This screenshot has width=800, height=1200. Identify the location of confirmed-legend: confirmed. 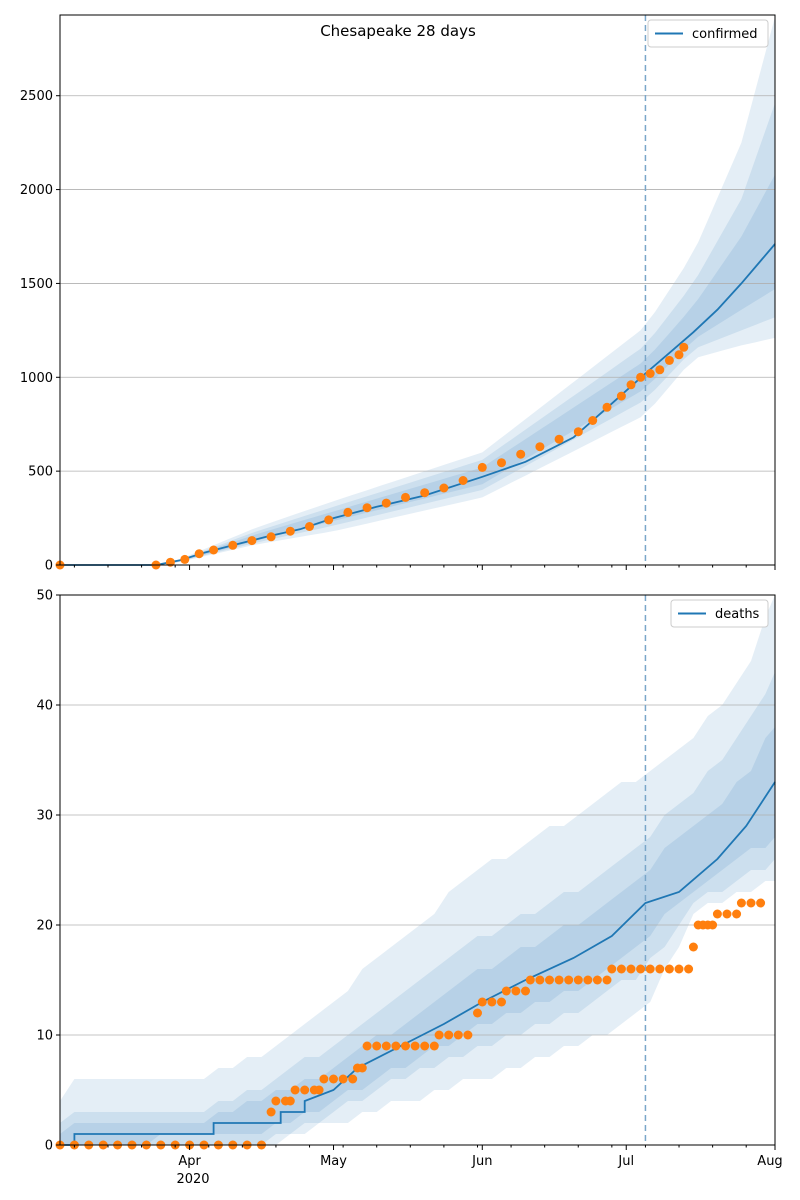
(708, 33).